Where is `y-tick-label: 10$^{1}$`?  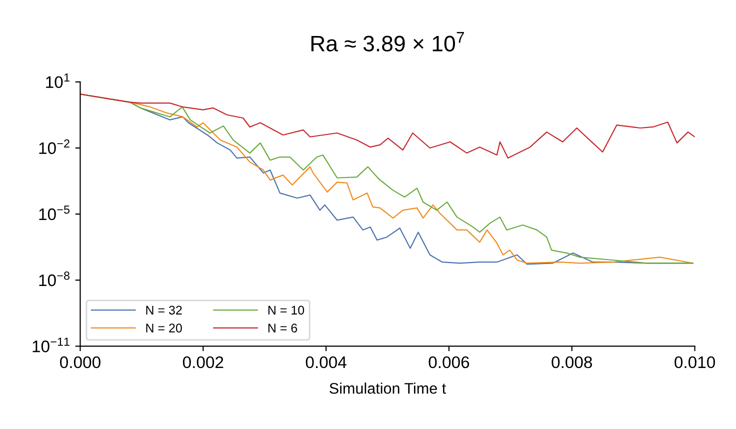 y-tick-label: 10$^{1}$ is located at coordinates (58, 80).